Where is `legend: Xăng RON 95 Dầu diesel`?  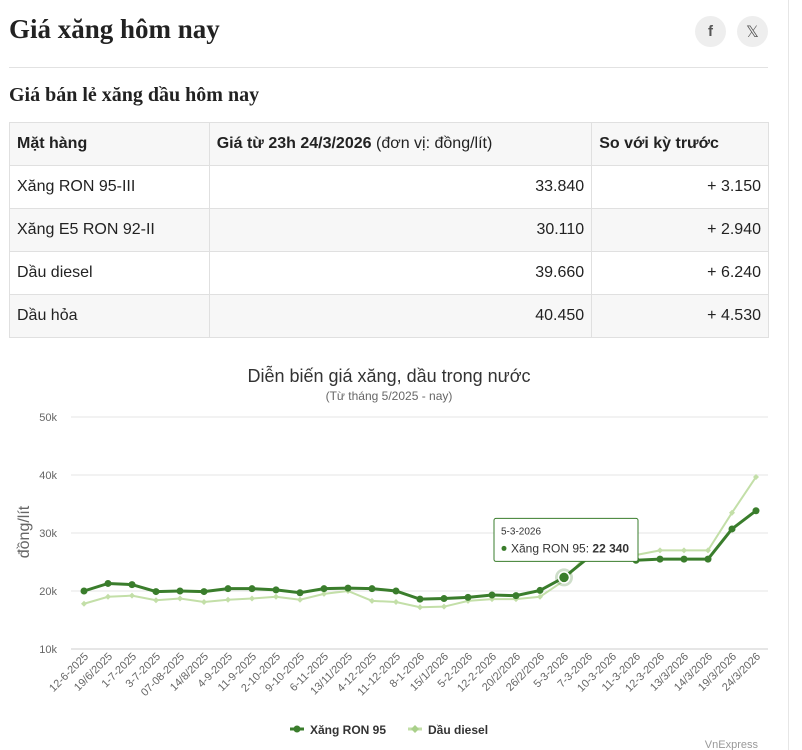 legend: Xăng RON 95 Dầu diesel is located at coordinates (389, 730).